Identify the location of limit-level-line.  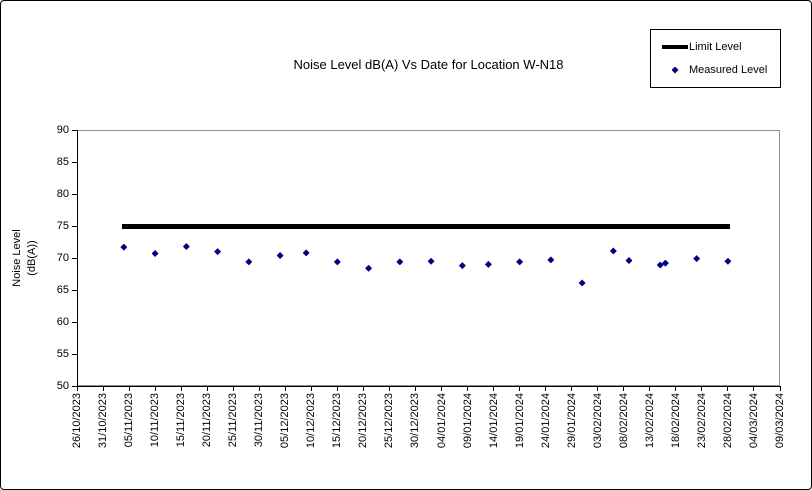
(425, 226).